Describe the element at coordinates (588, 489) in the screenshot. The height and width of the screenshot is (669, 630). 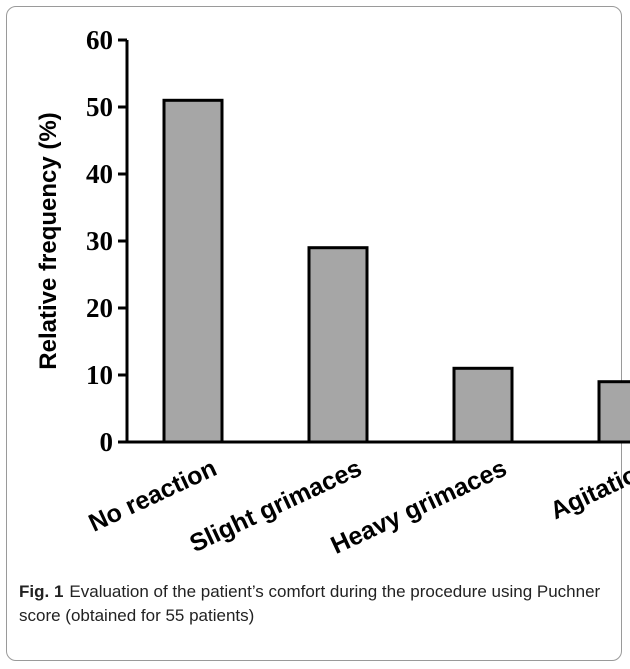
I see `x-tick-label: Agitation` at that location.